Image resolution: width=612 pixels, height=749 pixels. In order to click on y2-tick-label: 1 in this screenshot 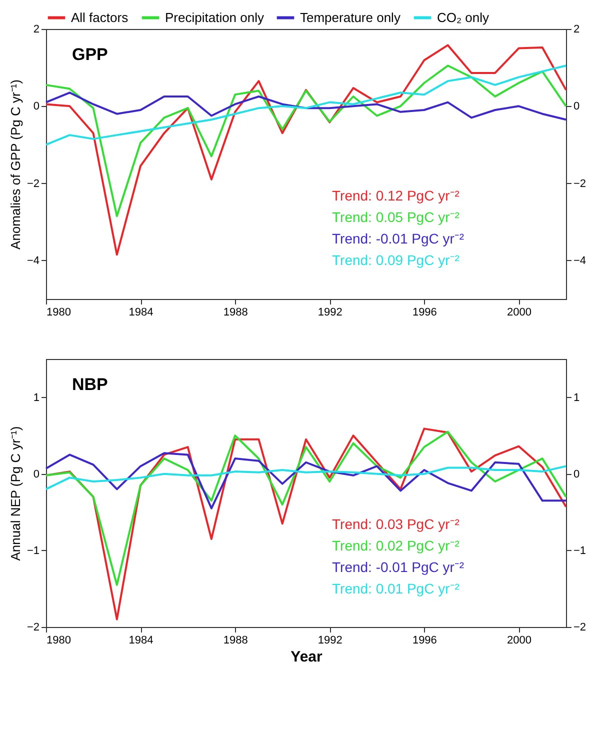, I will do `click(577, 398)`.